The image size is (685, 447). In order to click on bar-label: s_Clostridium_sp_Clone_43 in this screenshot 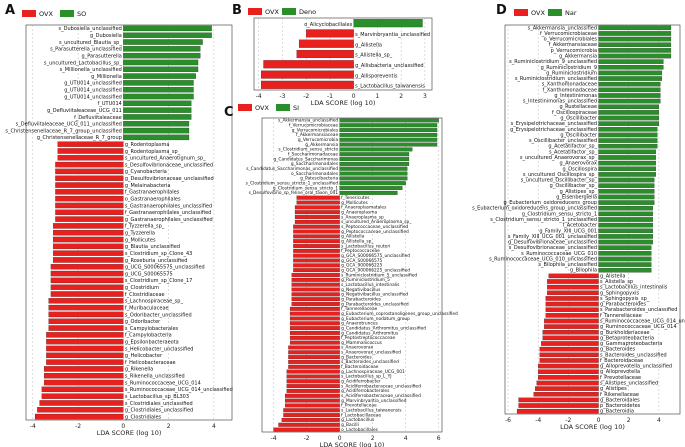, I will do `click(158, 254)`.